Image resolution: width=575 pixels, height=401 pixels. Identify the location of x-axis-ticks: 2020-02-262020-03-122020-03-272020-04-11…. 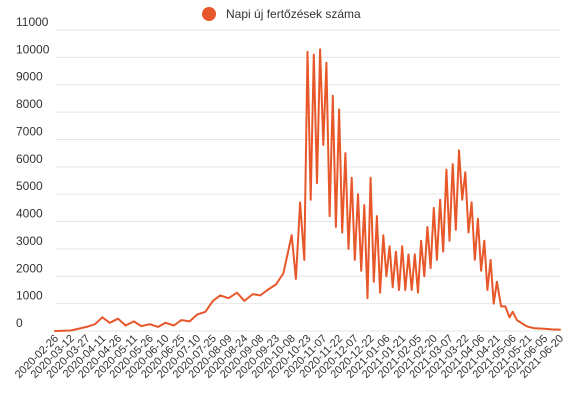
(289, 357).